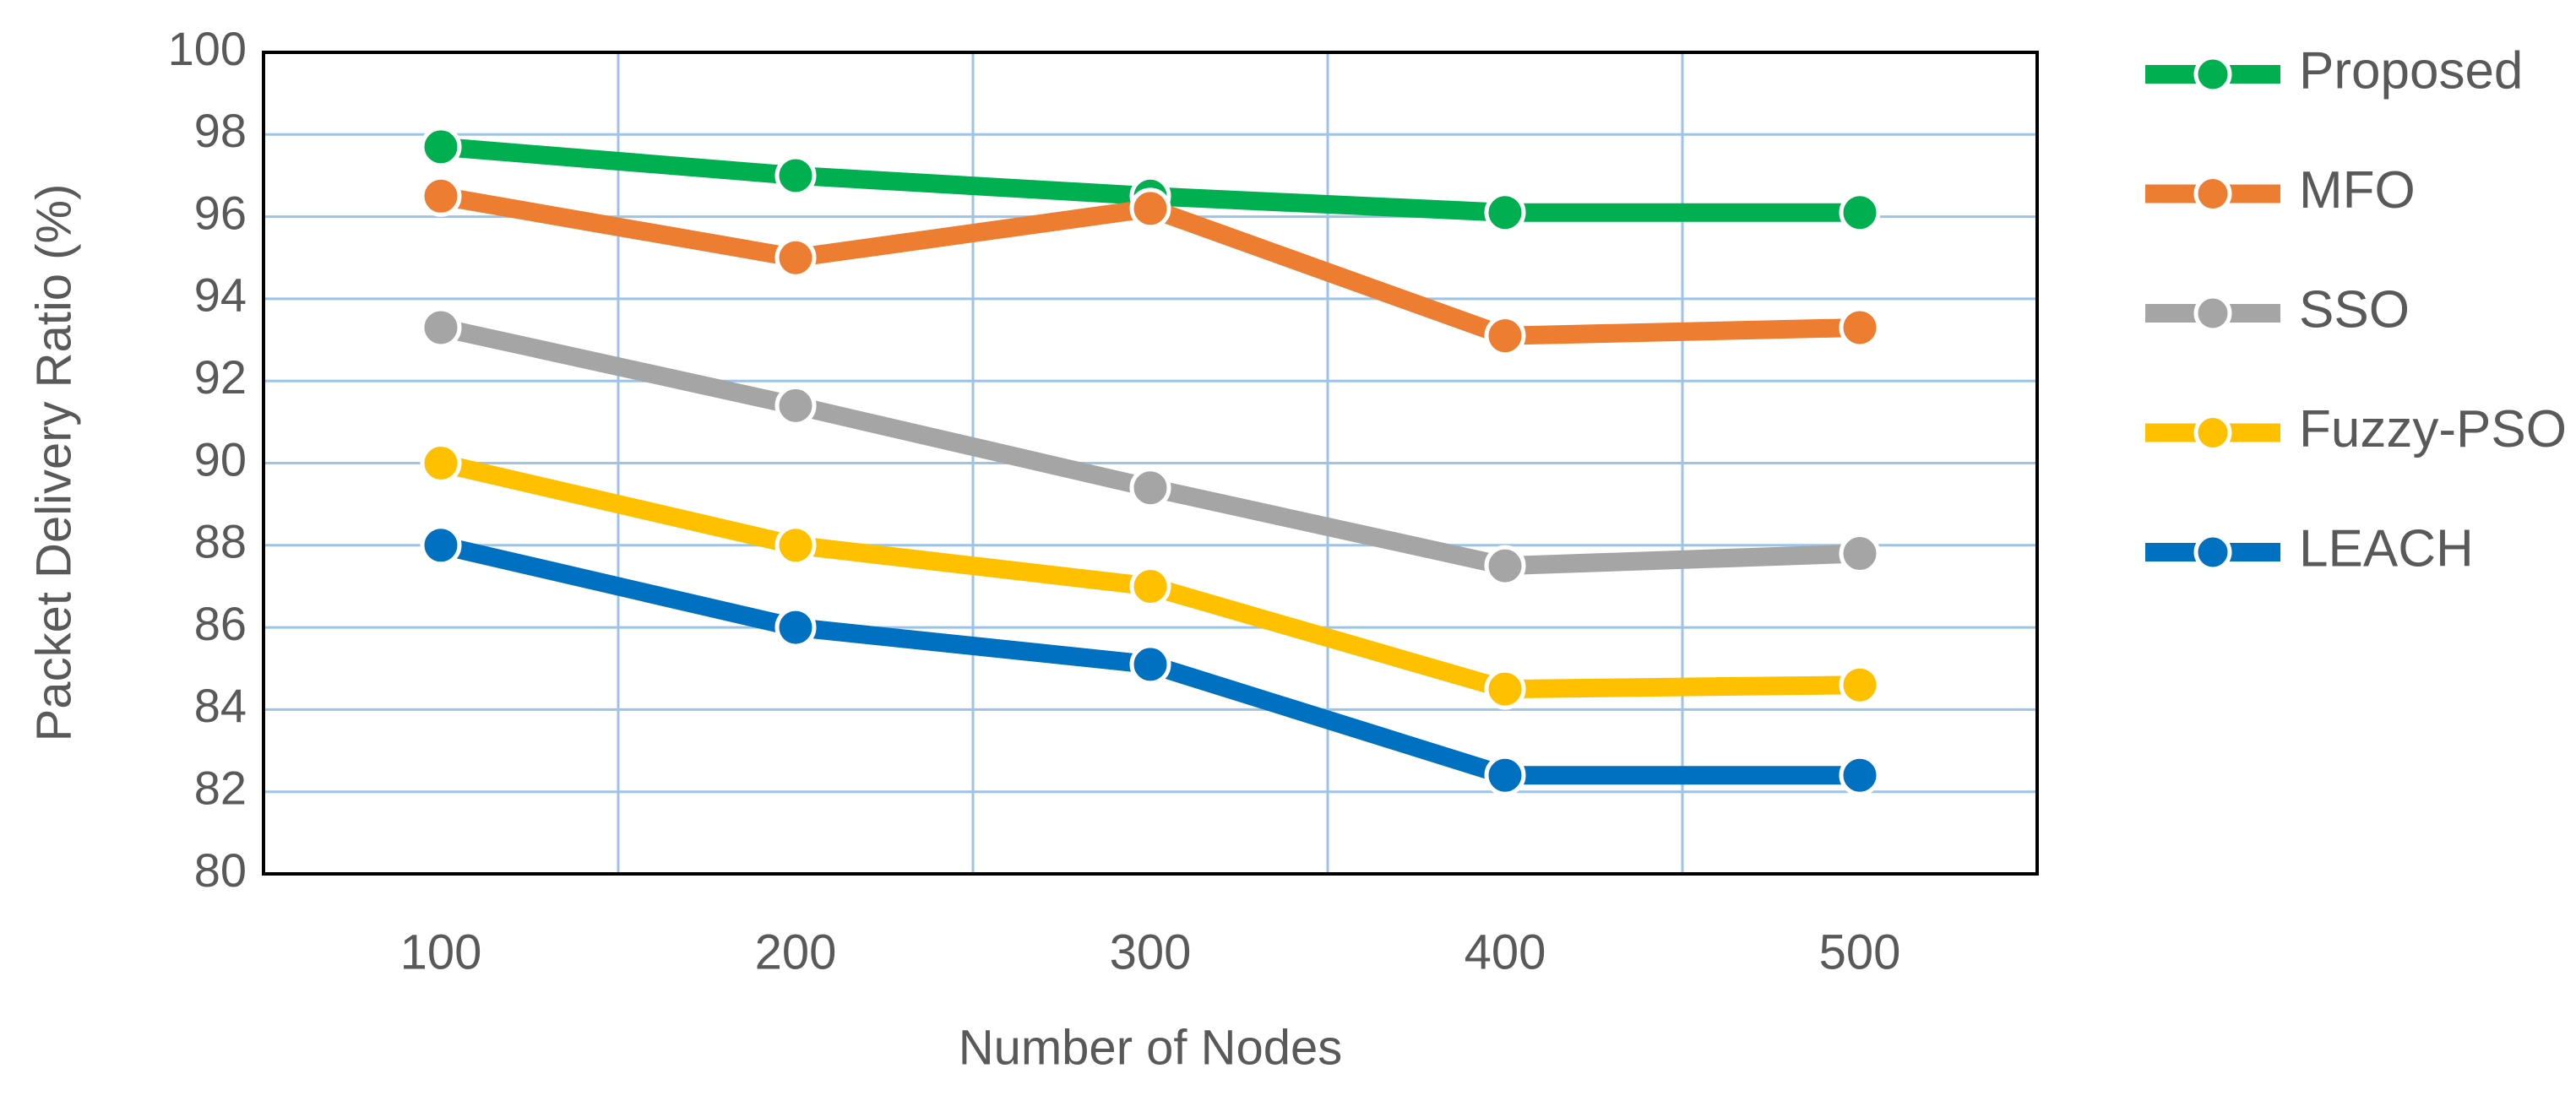  I want to click on y-tick-label: 86, so click(220, 623).